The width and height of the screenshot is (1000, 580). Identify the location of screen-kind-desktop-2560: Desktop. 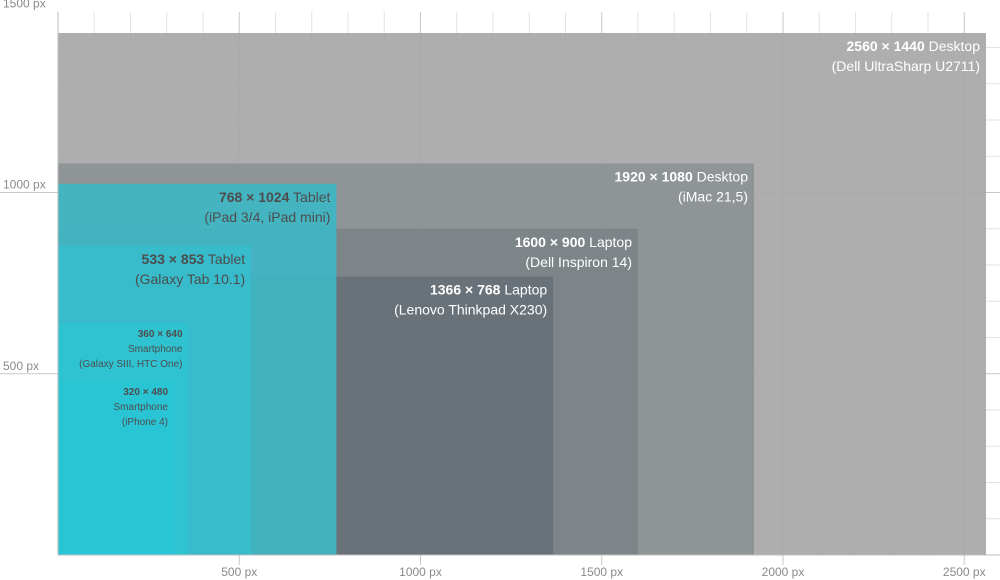
(952, 46).